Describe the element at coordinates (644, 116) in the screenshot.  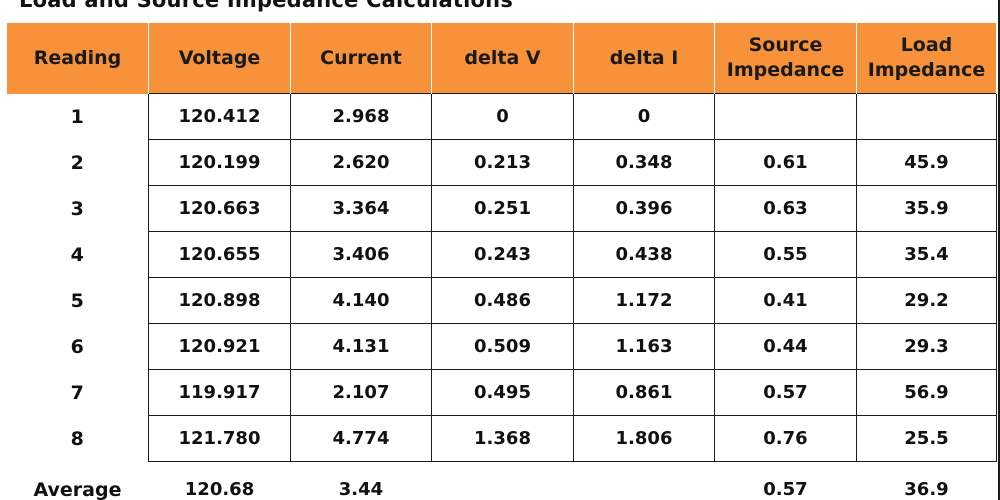
I see `delta-i-cell: 0` at that location.